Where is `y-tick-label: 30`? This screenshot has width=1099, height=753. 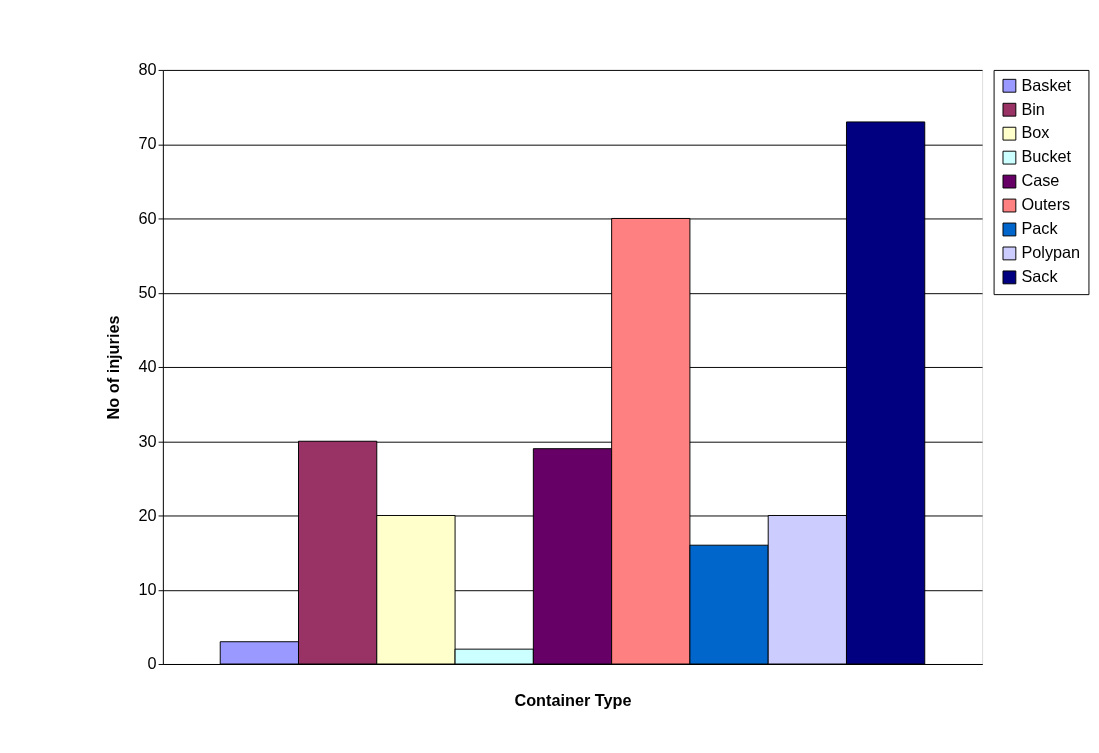
y-tick-label: 30 is located at coordinates (147, 440).